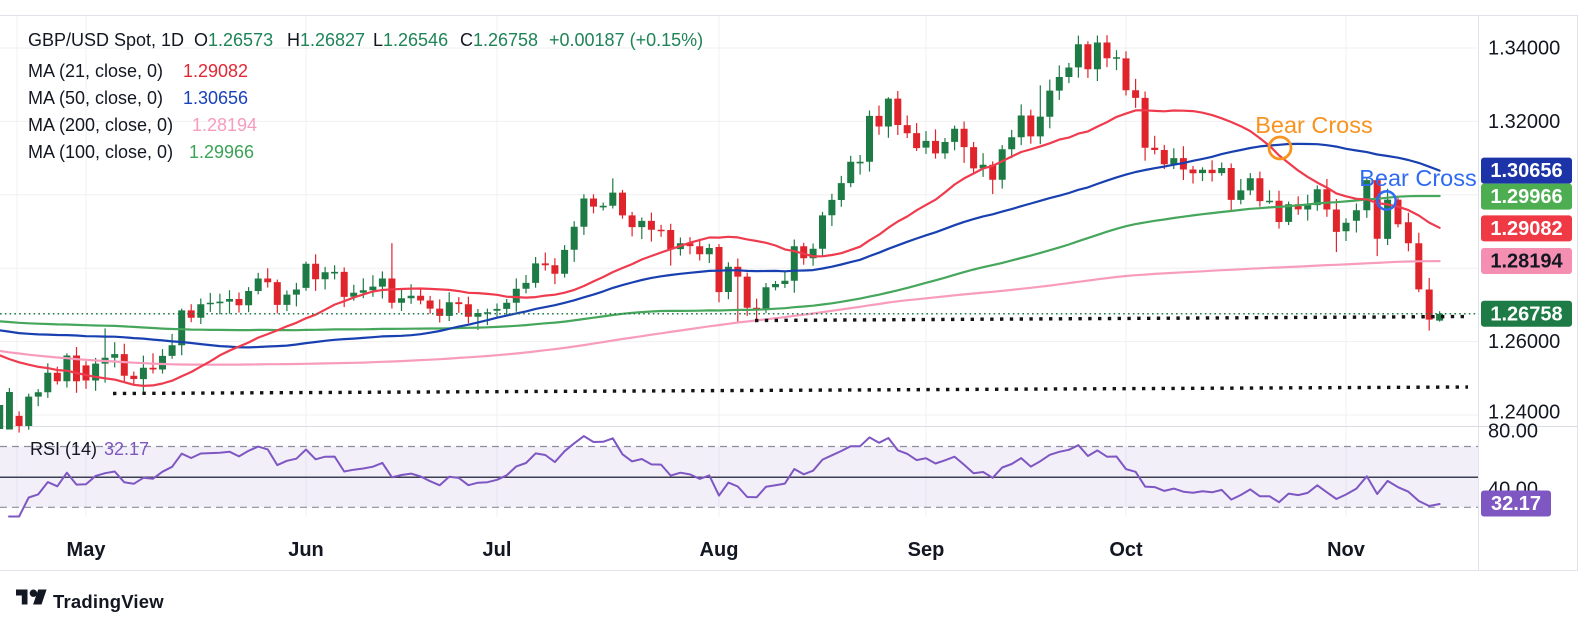 The width and height of the screenshot is (1592, 631). I want to click on svg-text: 1.32000, so click(1524, 122).